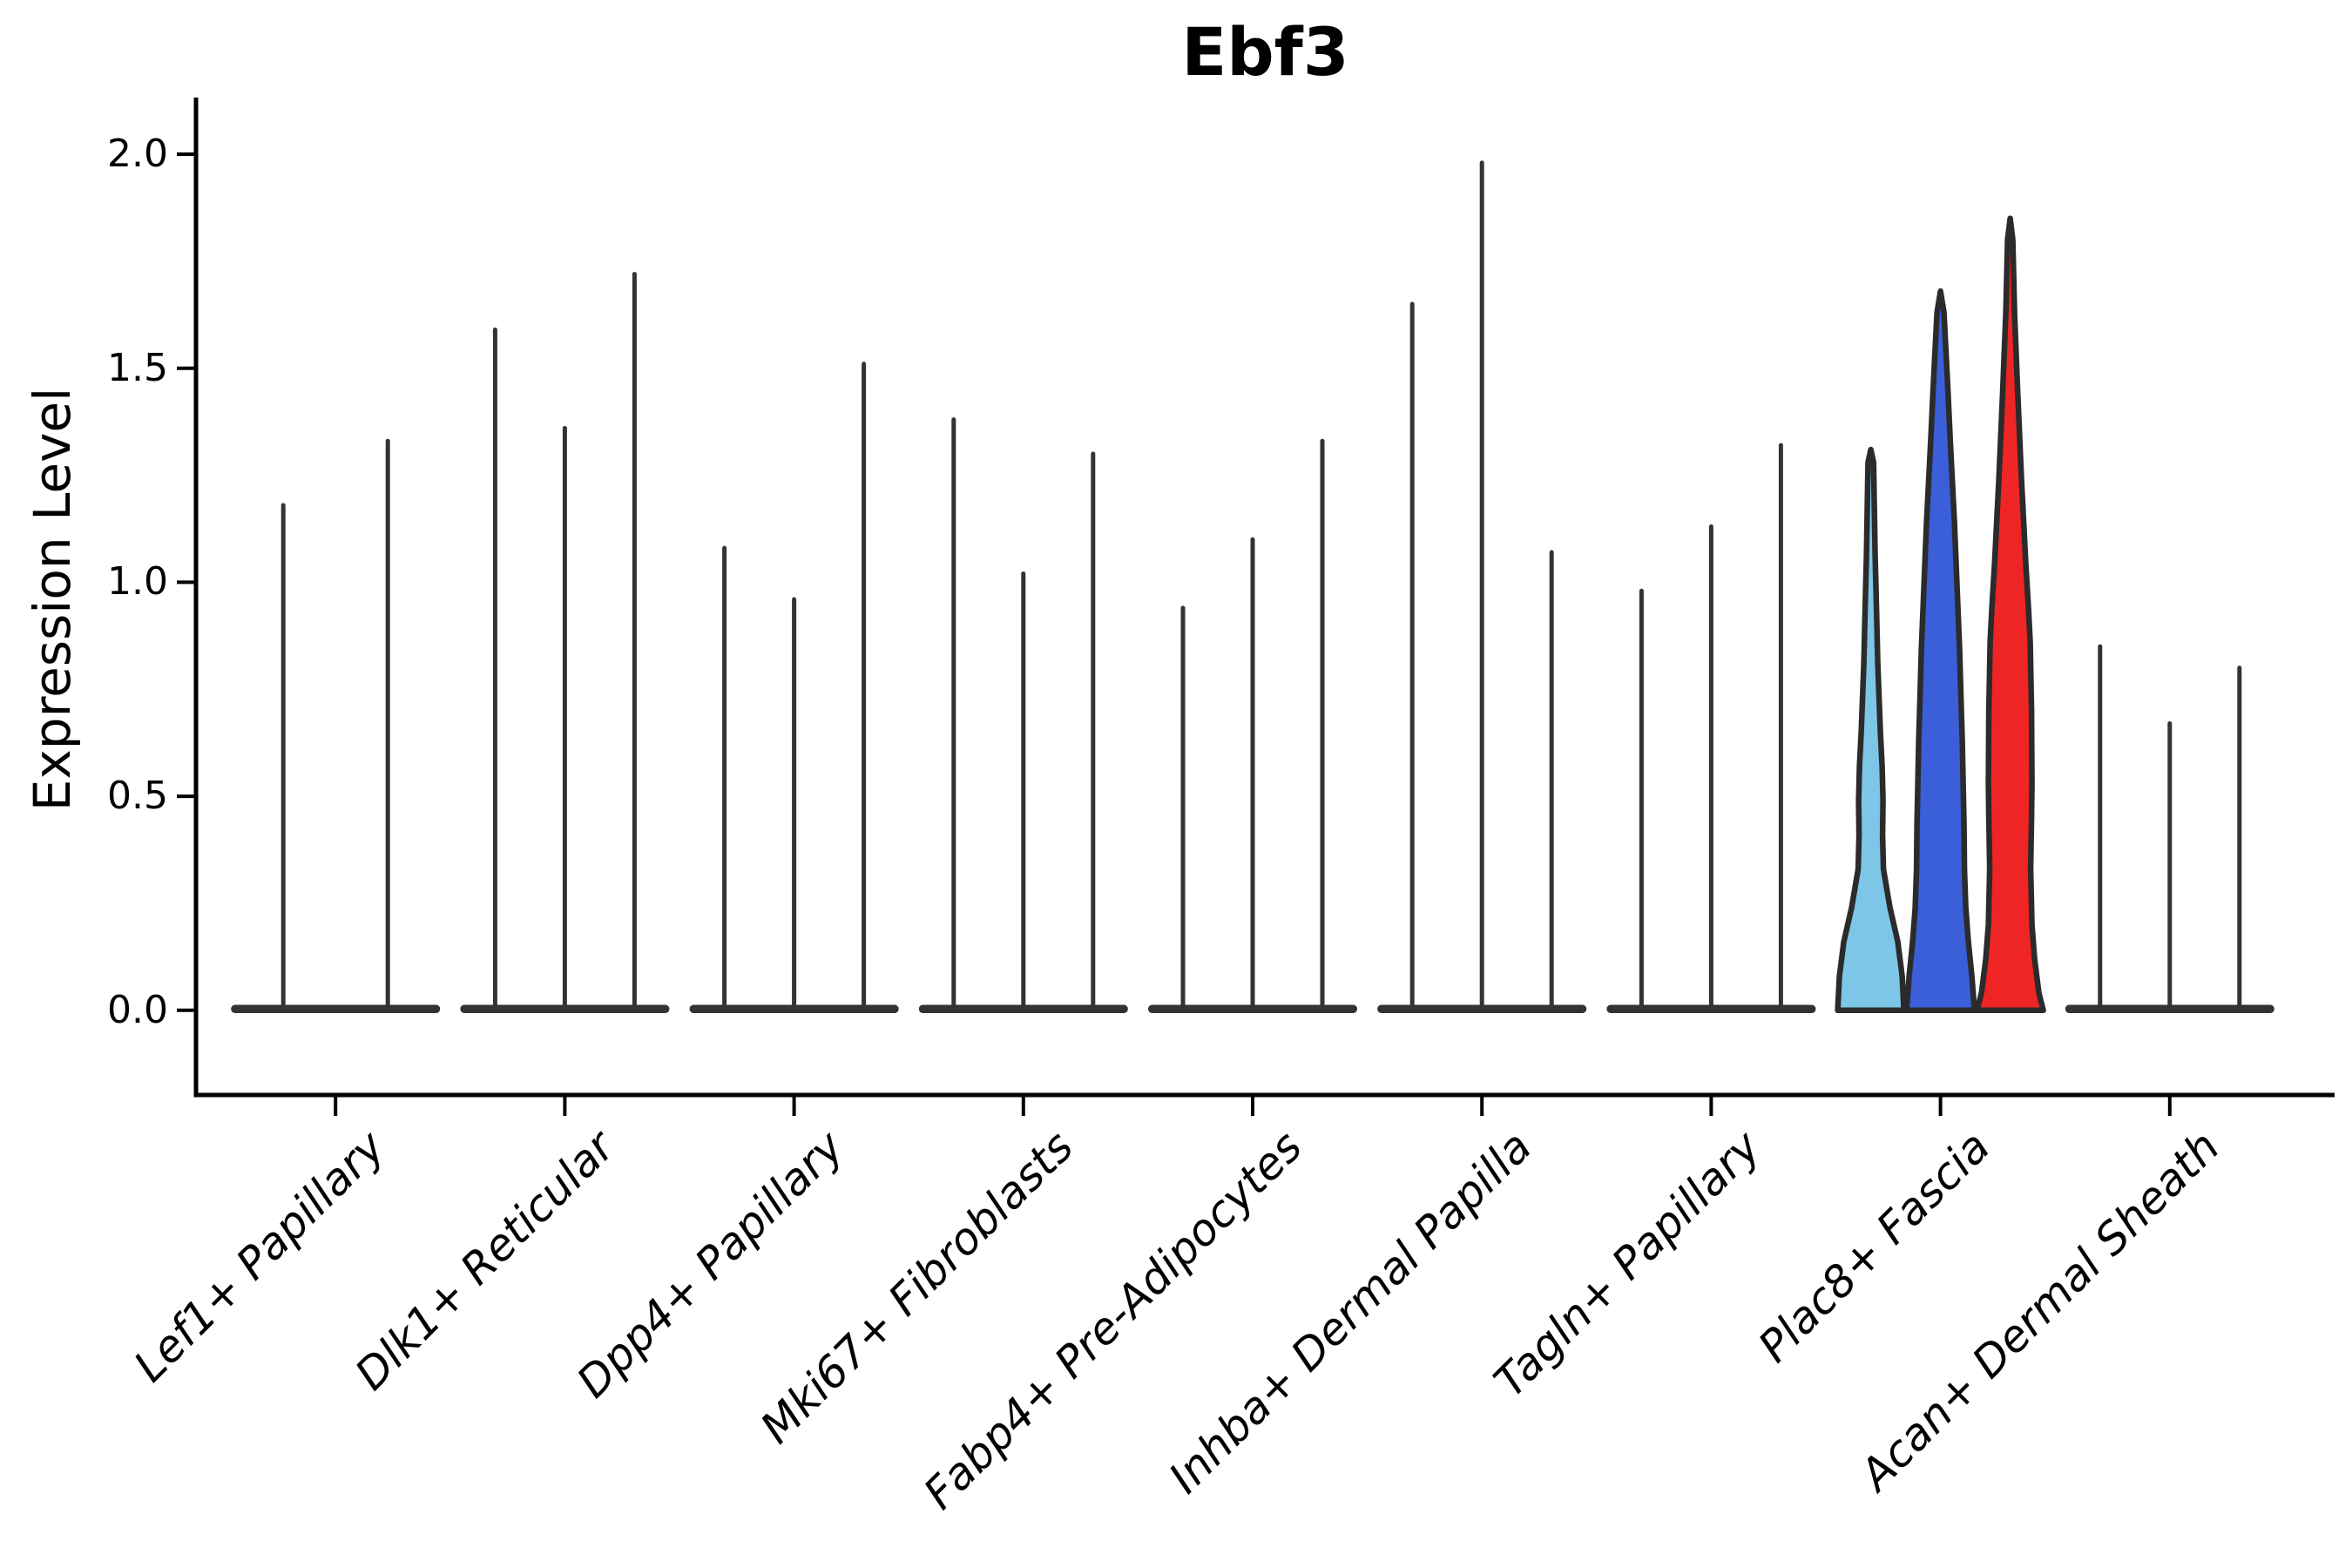 The width and height of the screenshot is (2352, 1568). Describe the element at coordinates (1265, 52) in the screenshot. I see `chart-title: Ebf3` at that location.